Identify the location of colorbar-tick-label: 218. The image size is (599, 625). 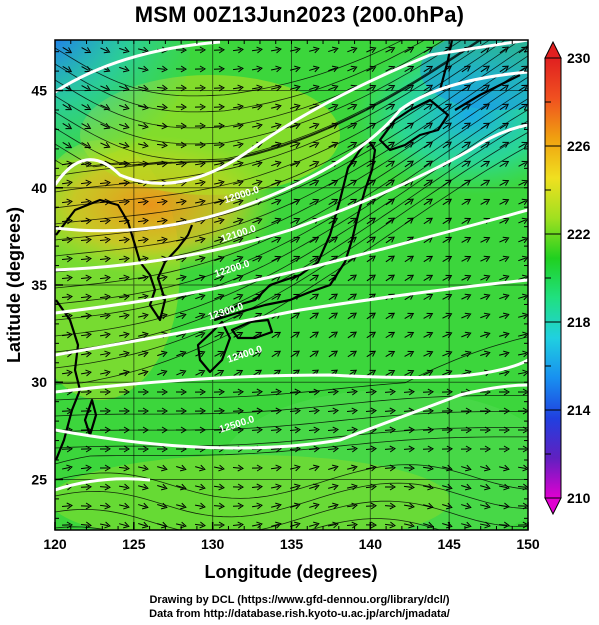
(579, 322).